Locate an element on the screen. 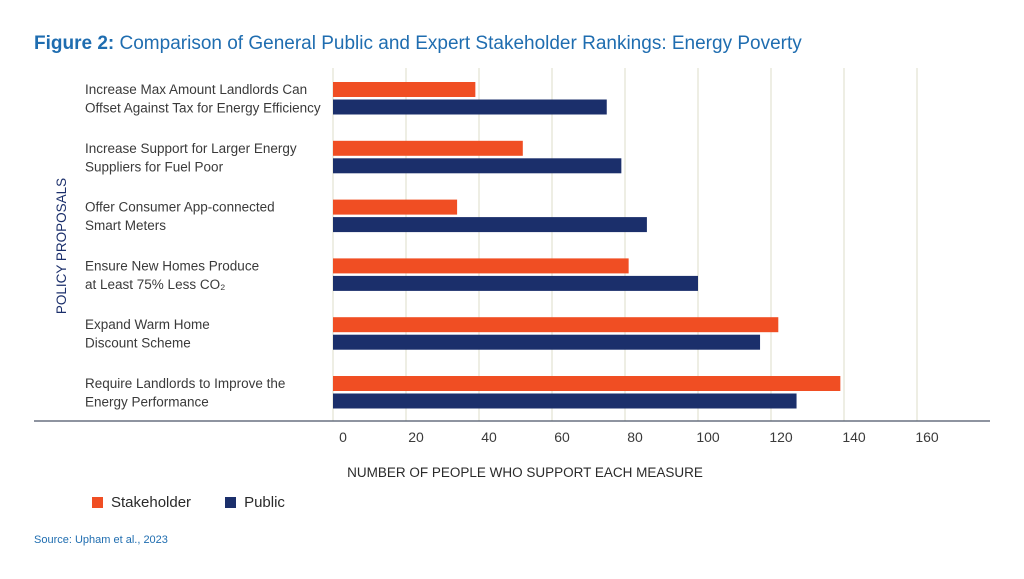  category-label: at Least 75% Less CO₂ is located at coordinates (155, 284).